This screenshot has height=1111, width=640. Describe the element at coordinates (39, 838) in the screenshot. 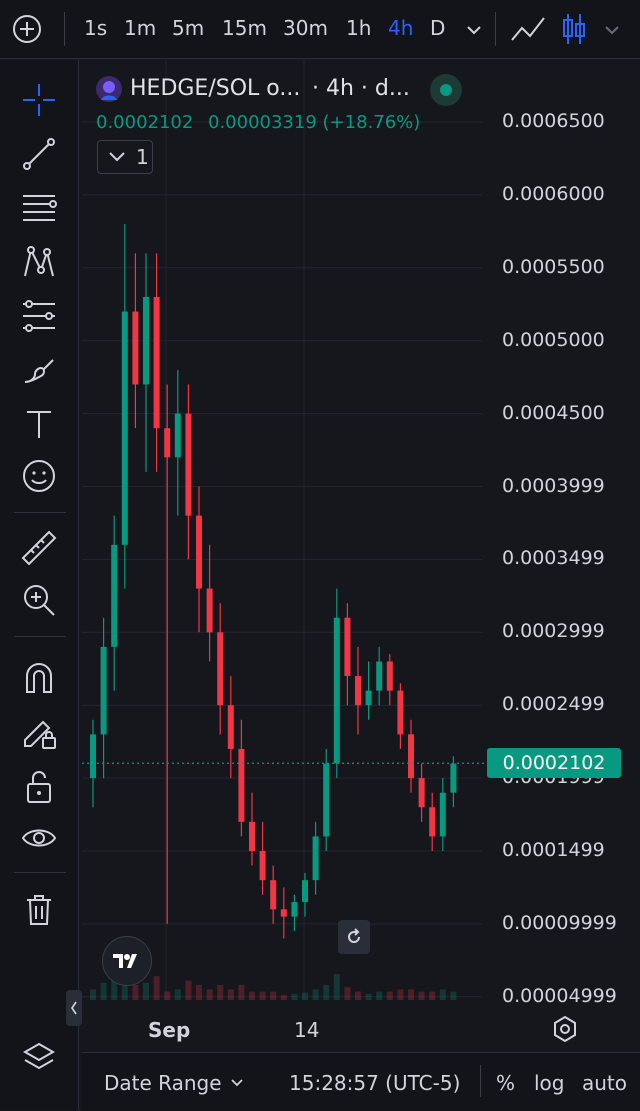

I see `hide-drawings-tool` at that location.